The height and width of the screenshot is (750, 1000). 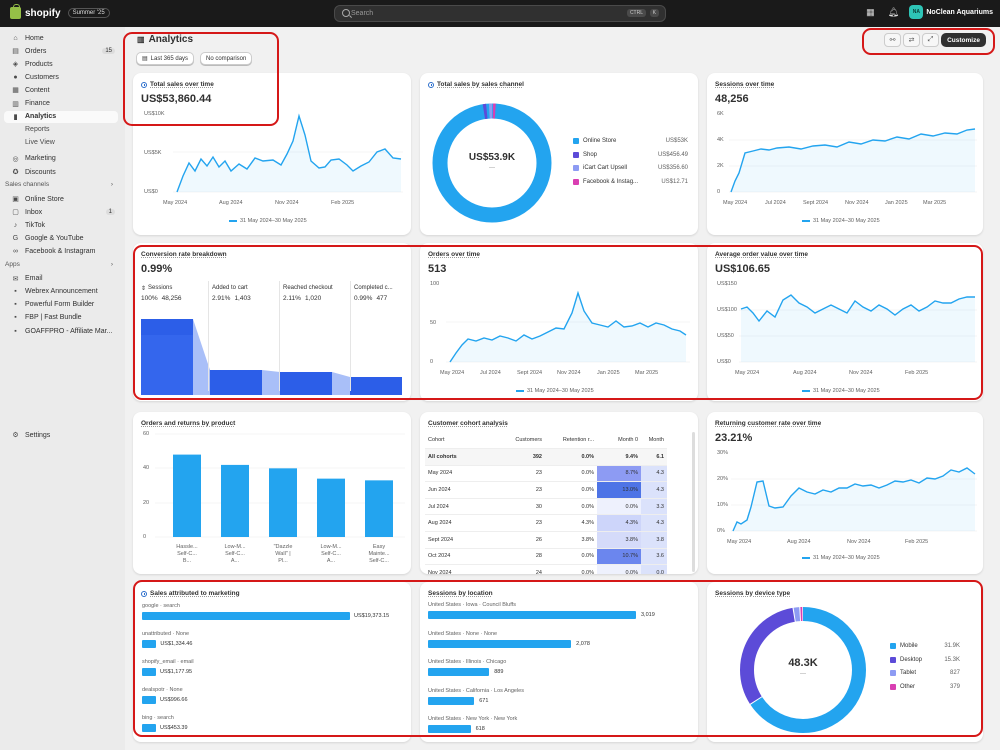 I want to click on legend-item: Facebook & Instag... US$12.71, so click(x=630, y=181).